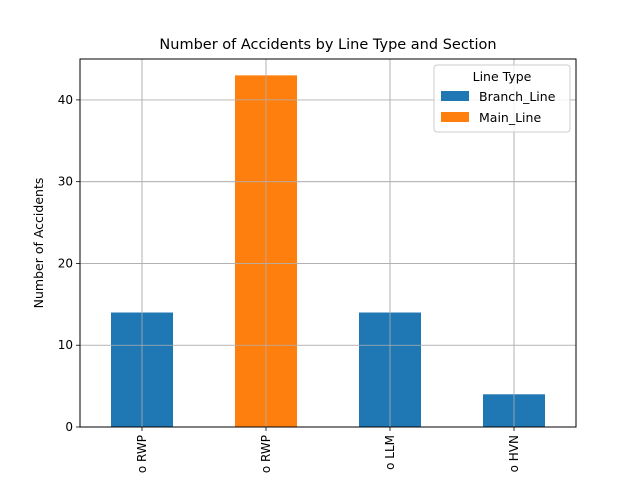 The width and height of the screenshot is (640, 480). Describe the element at coordinates (65, 263) in the screenshot. I see `y-tick-label: 20` at that location.